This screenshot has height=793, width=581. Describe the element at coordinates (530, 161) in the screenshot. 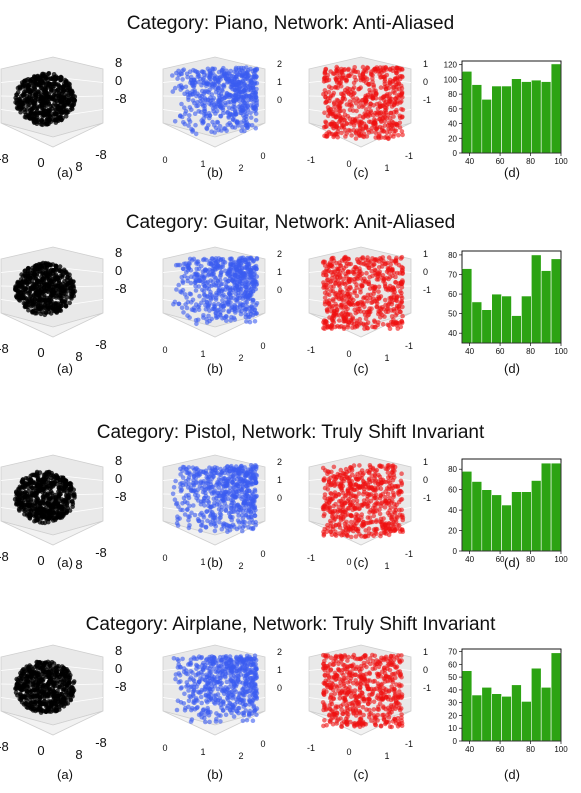

I see `x-tick-label: 80` at that location.